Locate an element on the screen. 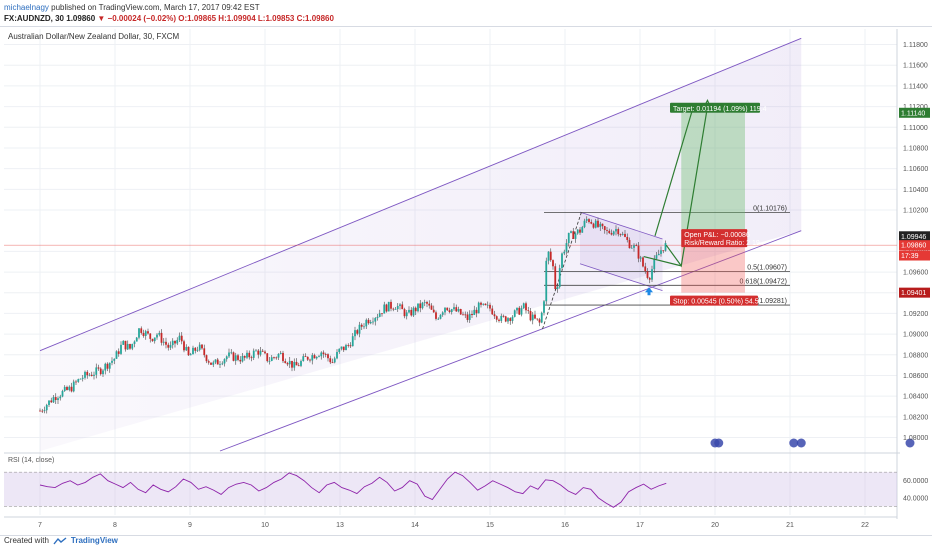 This screenshot has height=550, width=932. rsi-tick-label: 60.0000 is located at coordinates (915, 481).